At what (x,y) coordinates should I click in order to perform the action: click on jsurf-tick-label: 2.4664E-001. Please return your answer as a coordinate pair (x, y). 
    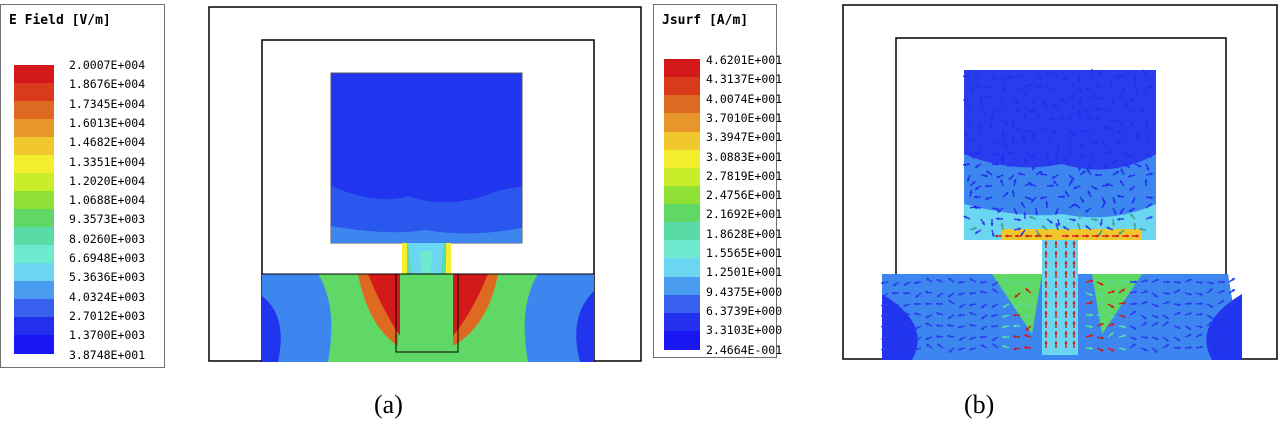
    Looking at the image, I should click on (744, 349).